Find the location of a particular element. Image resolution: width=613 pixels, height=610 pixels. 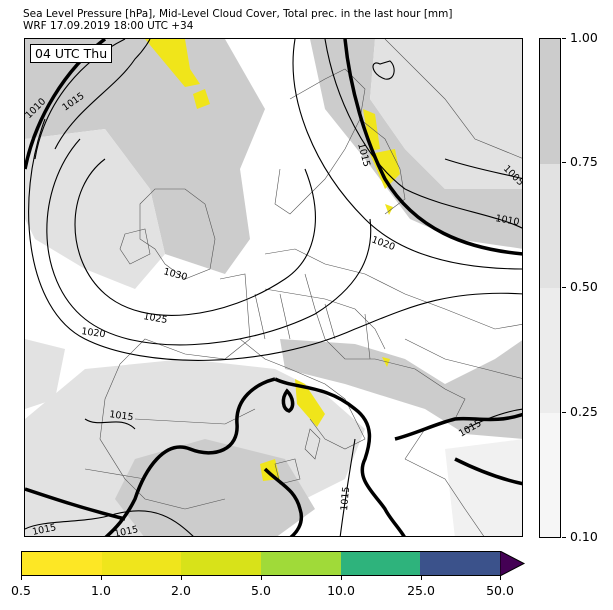

colorbar-tick-label: 50.0 is located at coordinates (500, 590).